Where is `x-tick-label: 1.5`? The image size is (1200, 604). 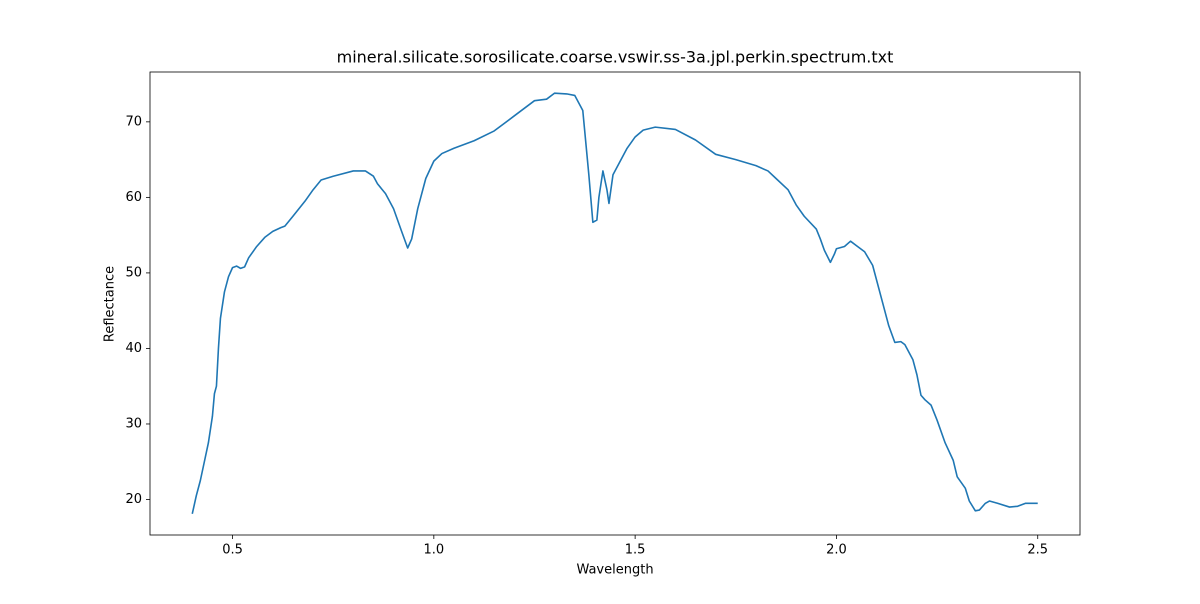
x-tick-label: 1.5 is located at coordinates (635, 550).